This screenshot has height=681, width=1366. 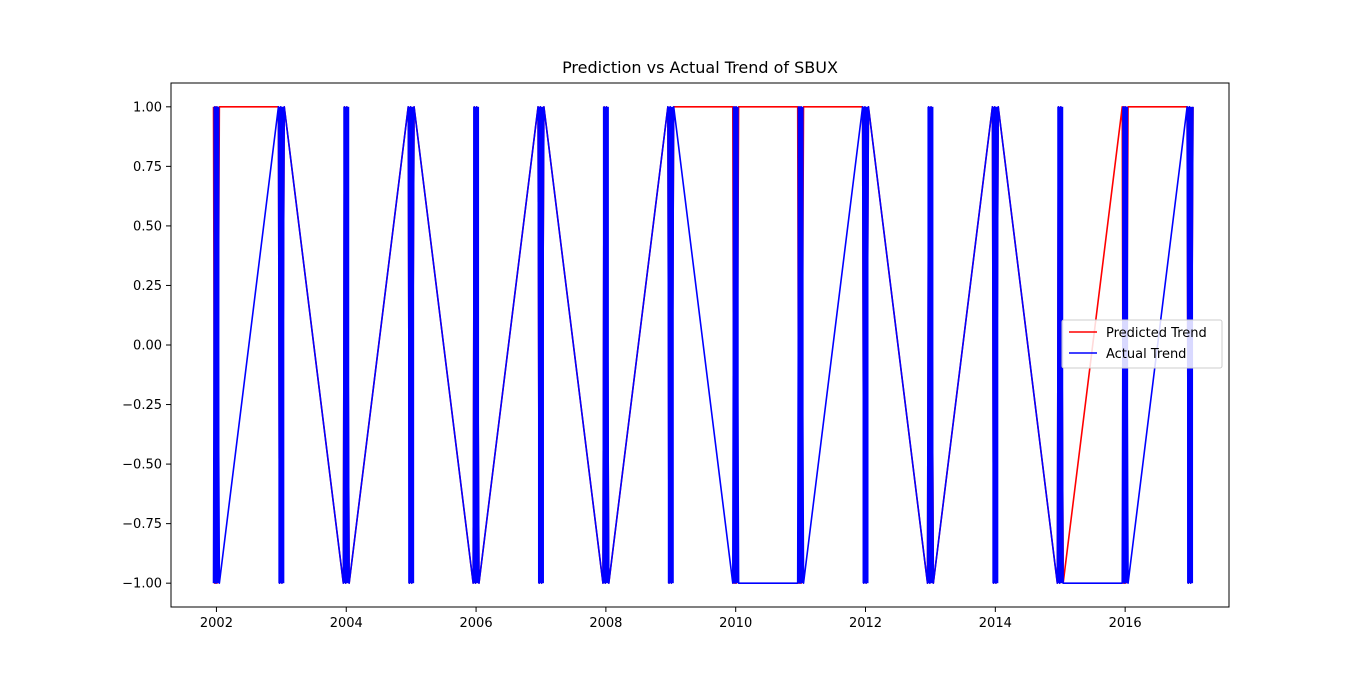 What do you see at coordinates (735, 623) in the screenshot?
I see `x-tick-label: 2010` at bounding box center [735, 623].